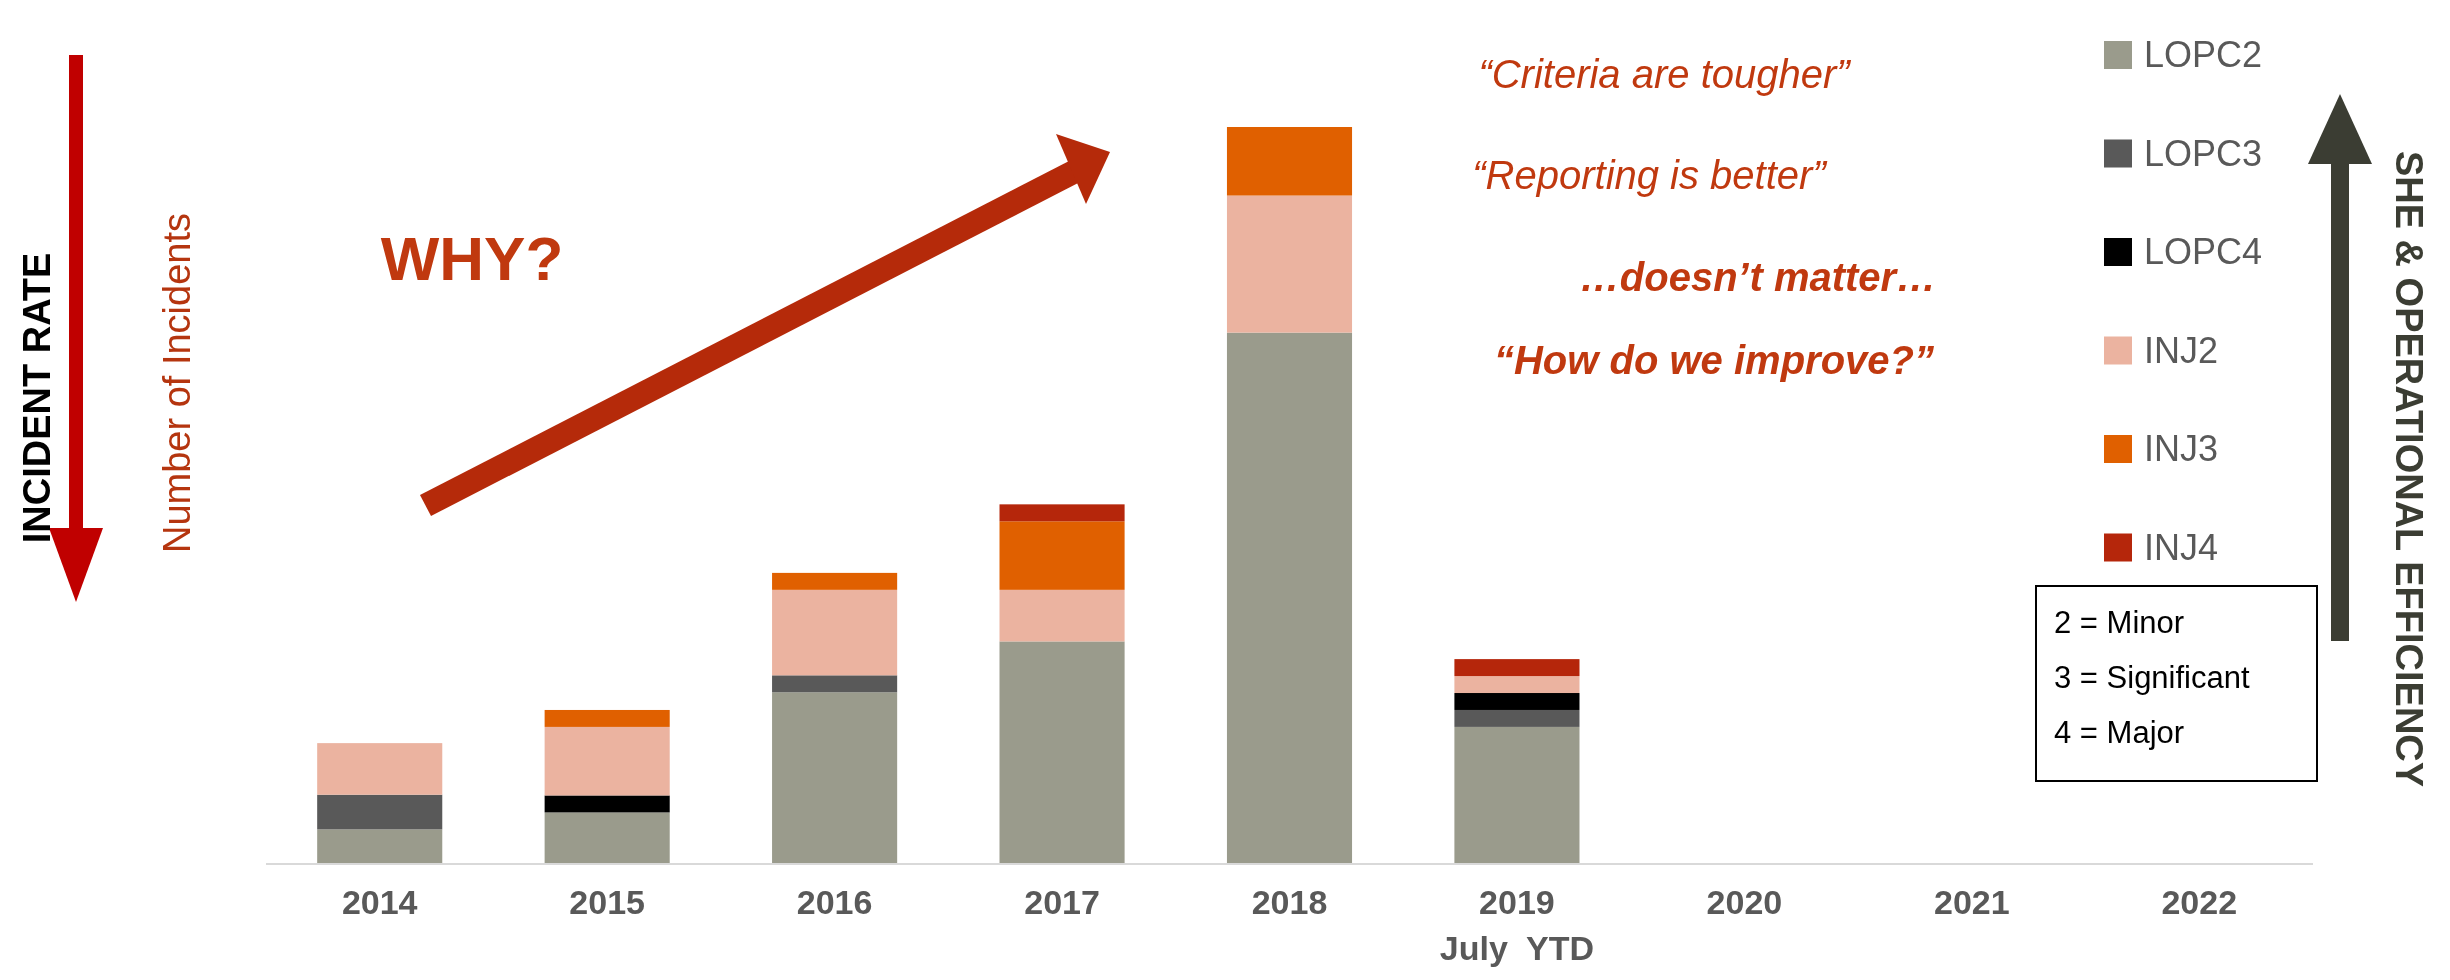 This screenshot has width=2450, height=980. I want to click on text: INCIDENT RATE, so click(37, 398).